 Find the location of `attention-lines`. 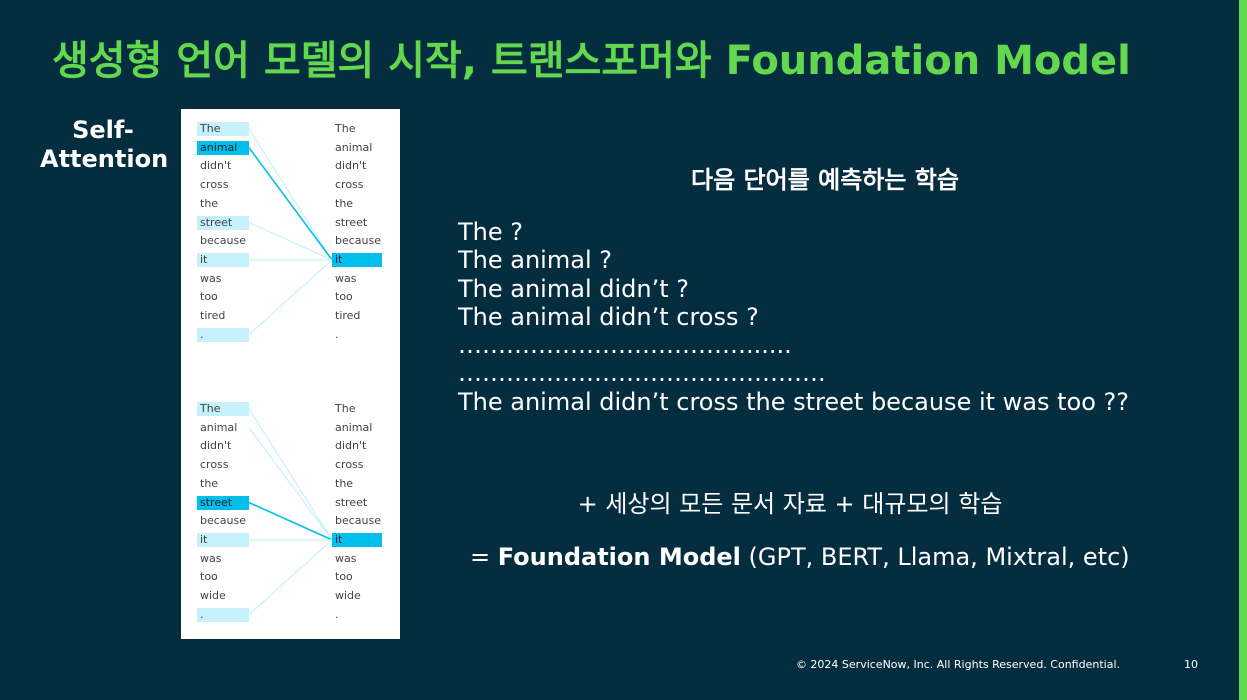

attention-lines is located at coordinates (290, 372).